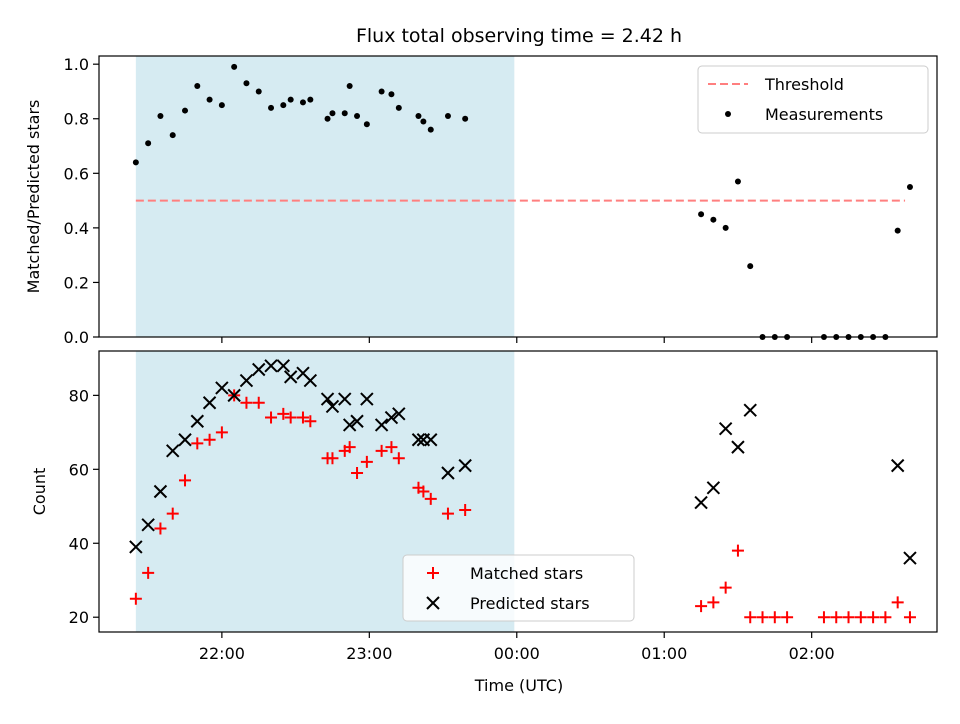  What do you see at coordinates (519, 36) in the screenshot?
I see `chart-title: Flux total observing time = 2.42 h` at bounding box center [519, 36].